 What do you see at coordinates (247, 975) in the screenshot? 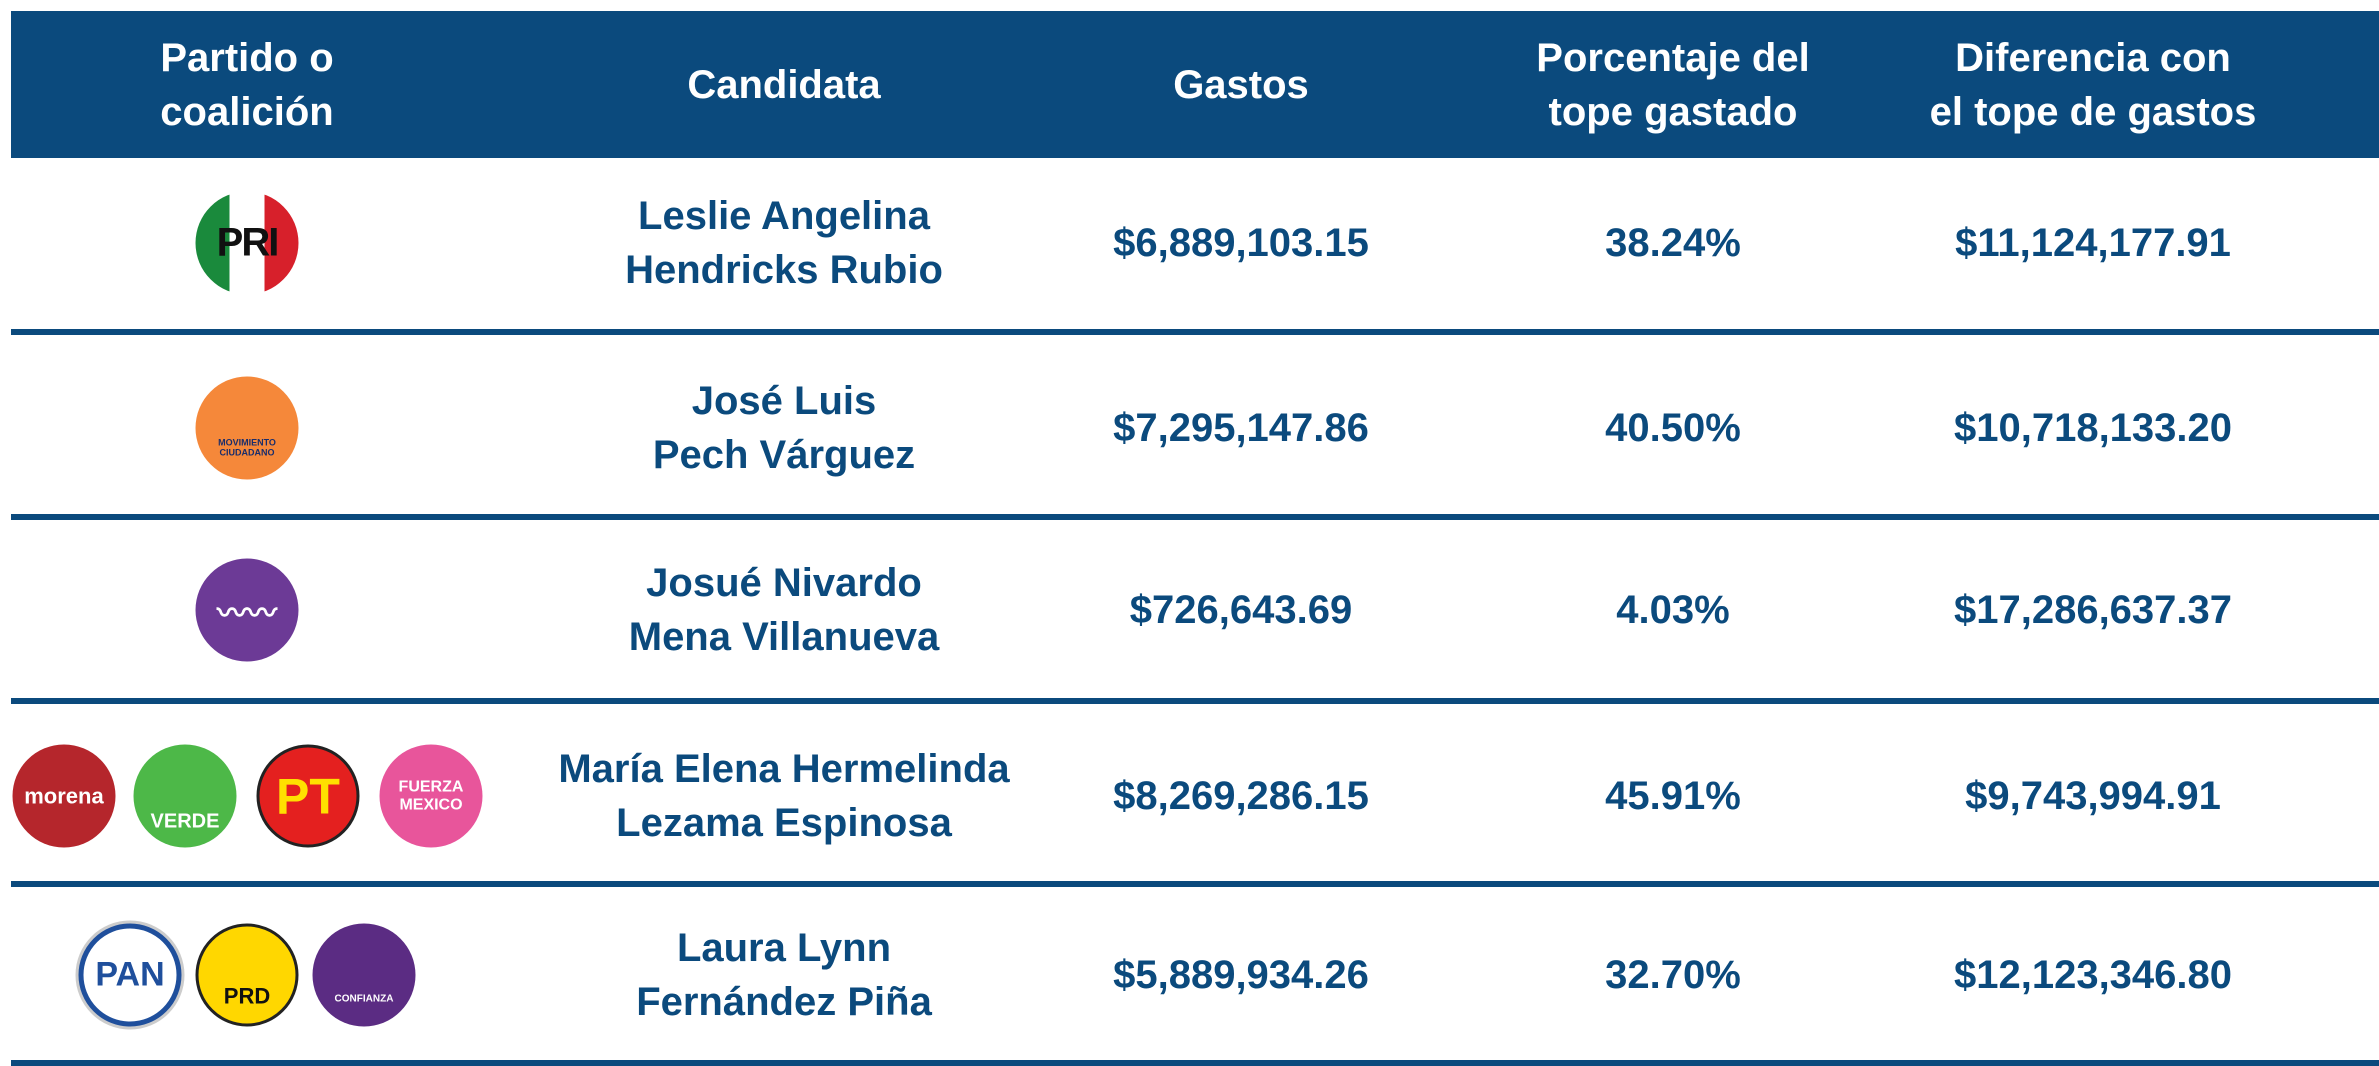
I see `party-logo: PRD` at bounding box center [247, 975].